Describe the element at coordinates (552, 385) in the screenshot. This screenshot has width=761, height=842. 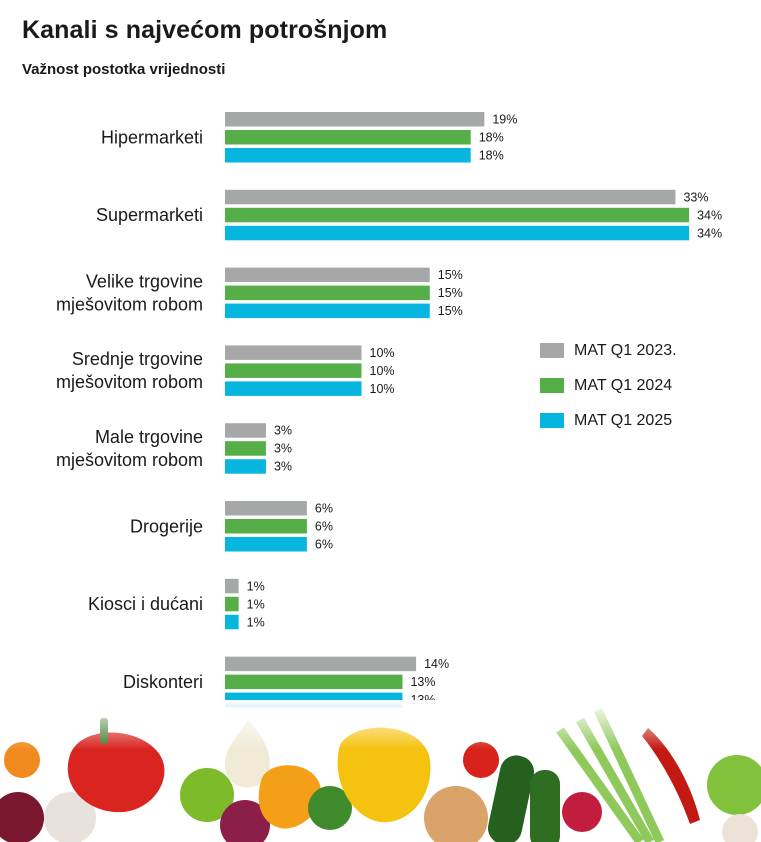
I see `legend-swatch-2024` at that location.